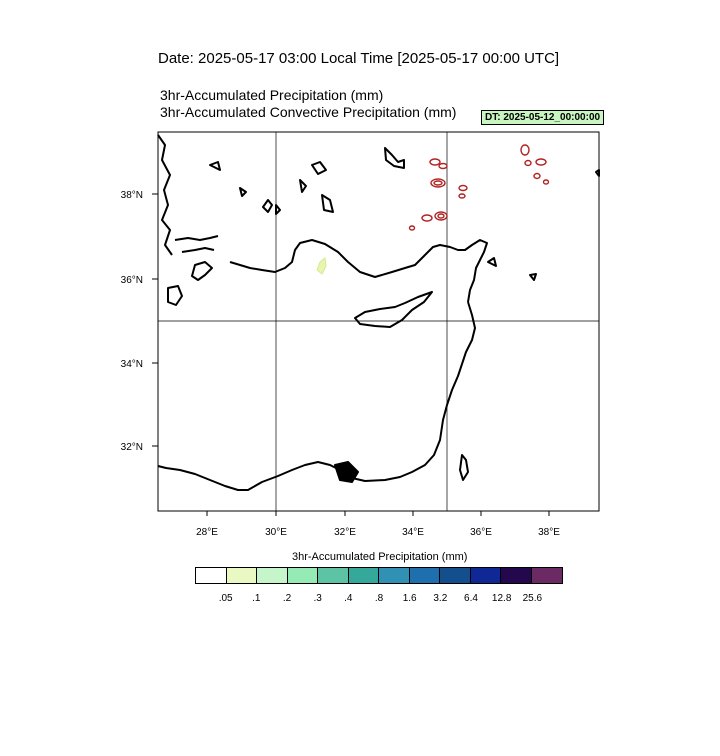 The image size is (720, 756). What do you see at coordinates (155, 320) in the screenshot?
I see `lat-axis` at bounding box center [155, 320].